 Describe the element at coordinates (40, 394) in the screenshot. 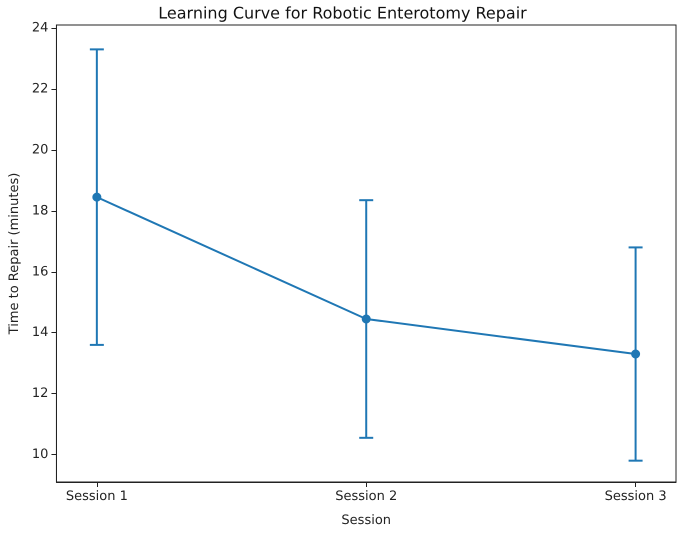

I see `y-tick-label: 12` at that location.